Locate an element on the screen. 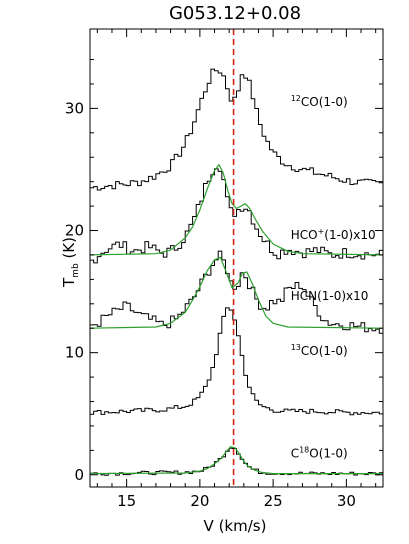 This screenshot has width=409, height=544. y-tick-label: 0 is located at coordinates (79, 475).